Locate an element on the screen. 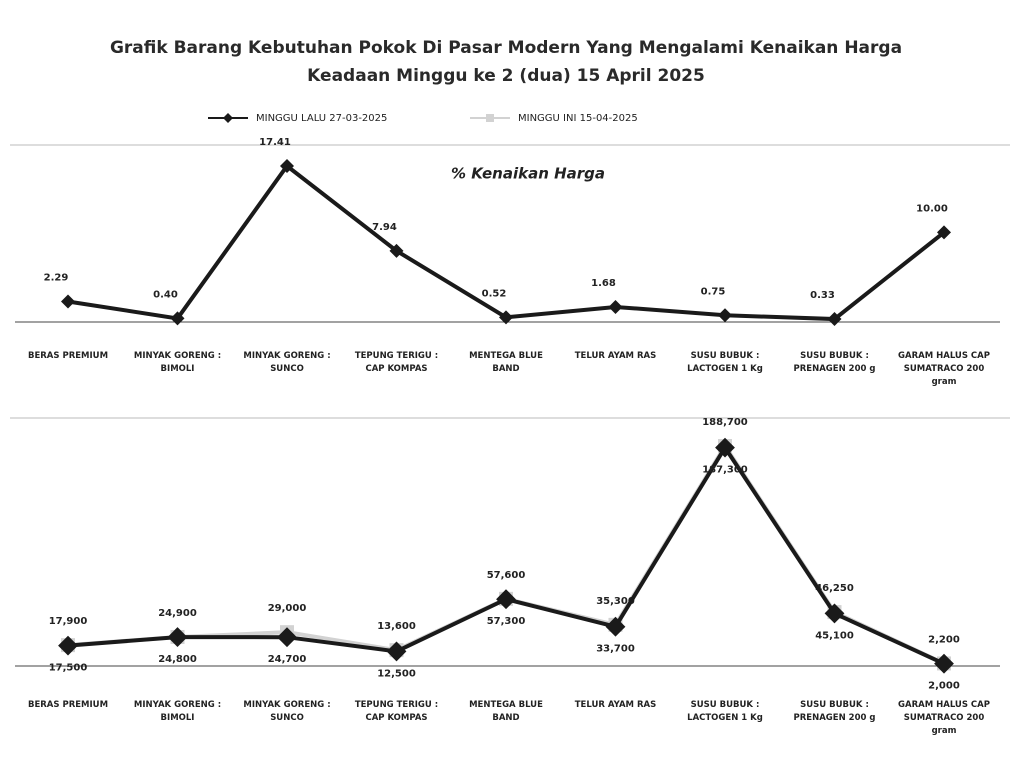  data-label: 2,200 is located at coordinates (944, 639).